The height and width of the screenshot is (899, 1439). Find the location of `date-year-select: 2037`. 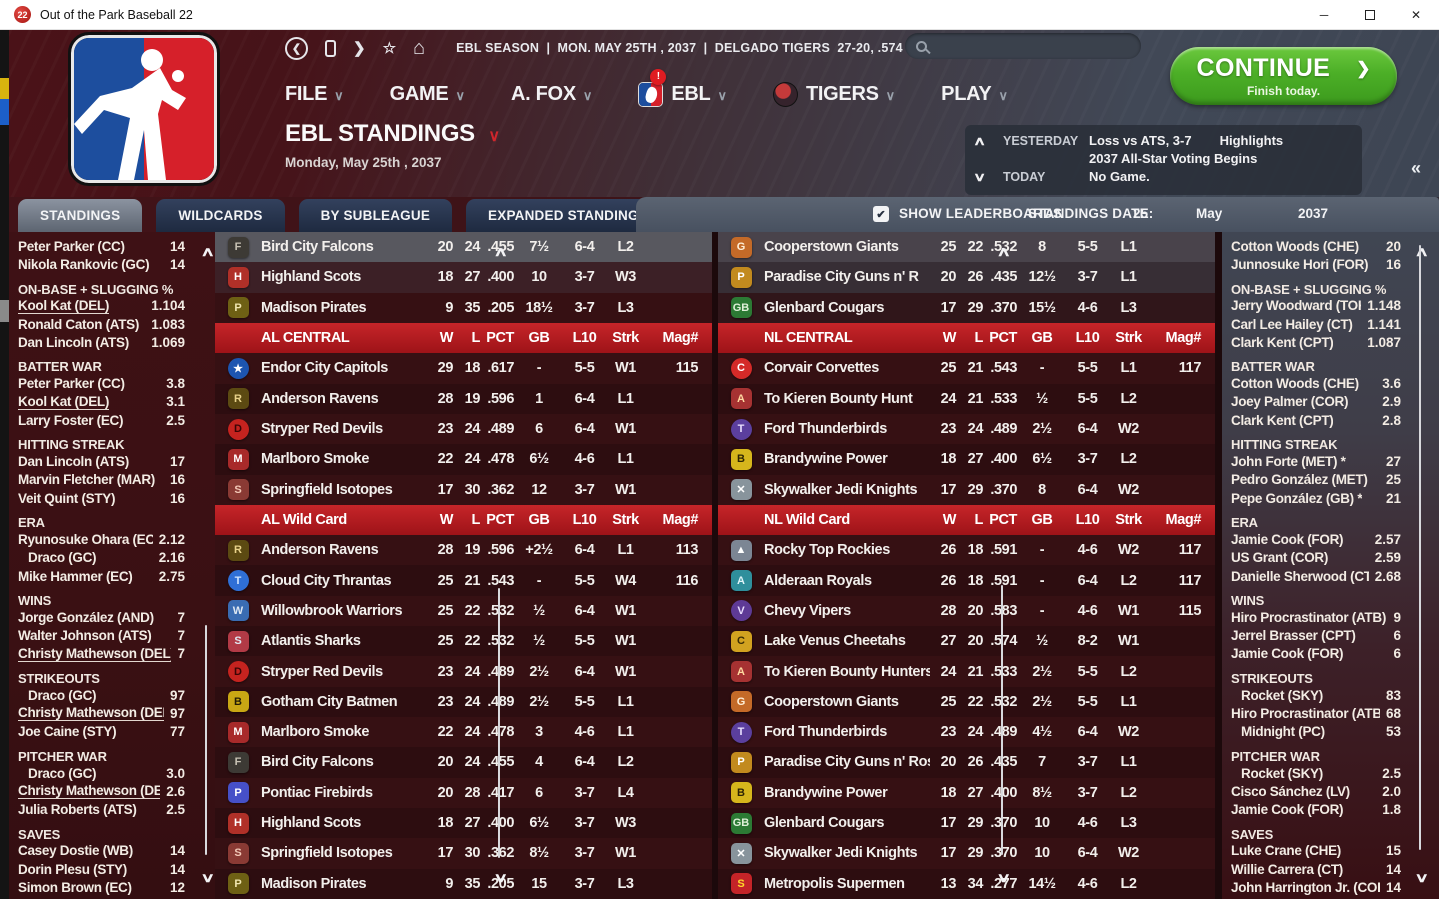

date-year-select: 2037 is located at coordinates (1313, 213).